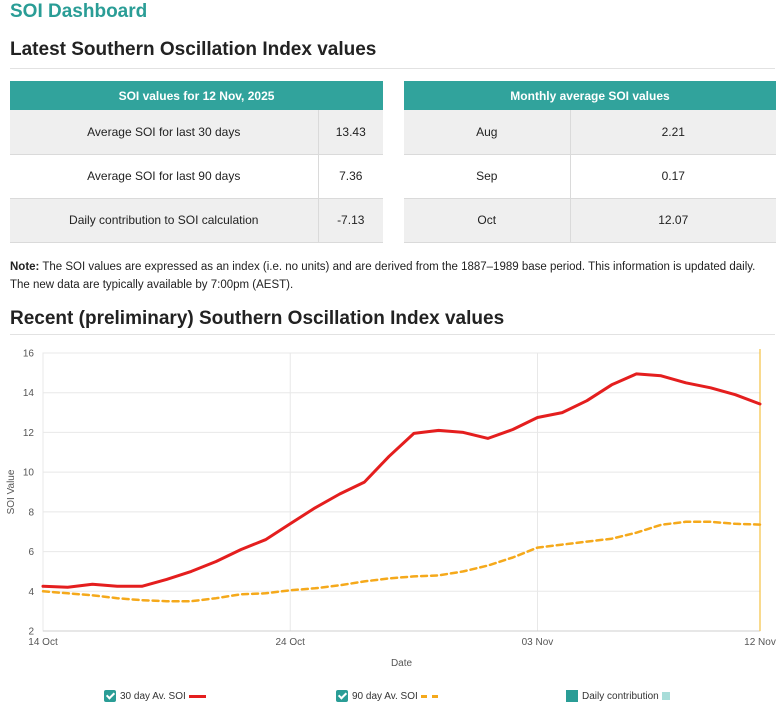 The image size is (777, 709). What do you see at coordinates (29, 473) in the screenshot?
I see `y-tick-label: 10` at bounding box center [29, 473].